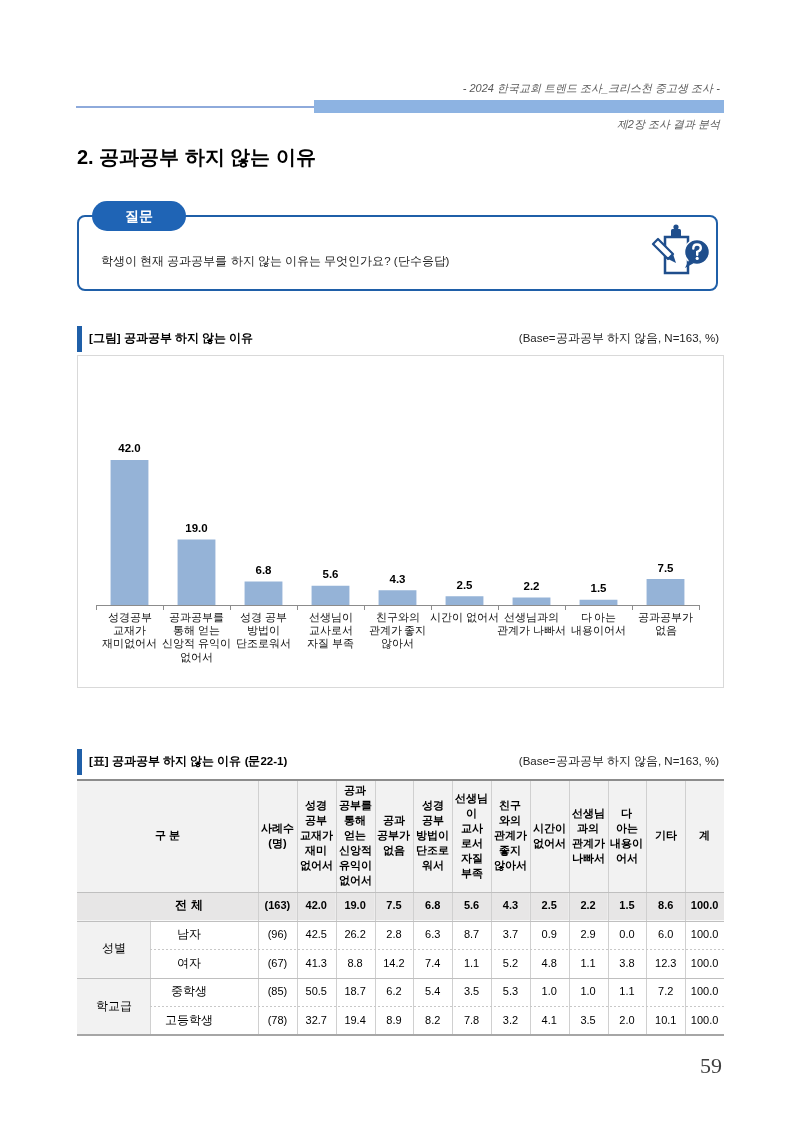  I want to click on data-label: 42.5, so click(316, 933).